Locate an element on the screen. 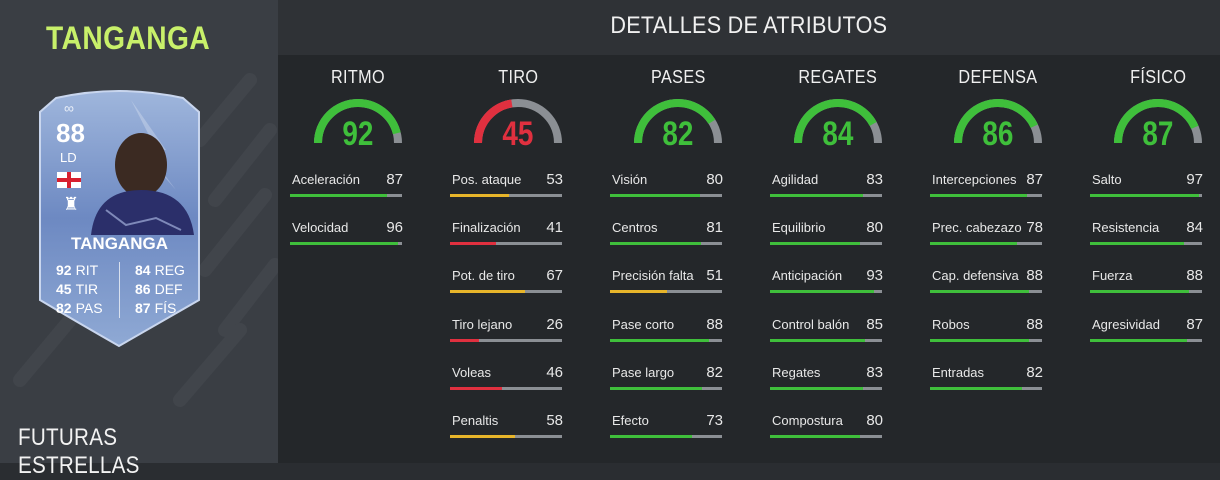 The image size is (1220, 480). card-type-label: FUTURAS ESTRELLAS is located at coordinates (79, 451).